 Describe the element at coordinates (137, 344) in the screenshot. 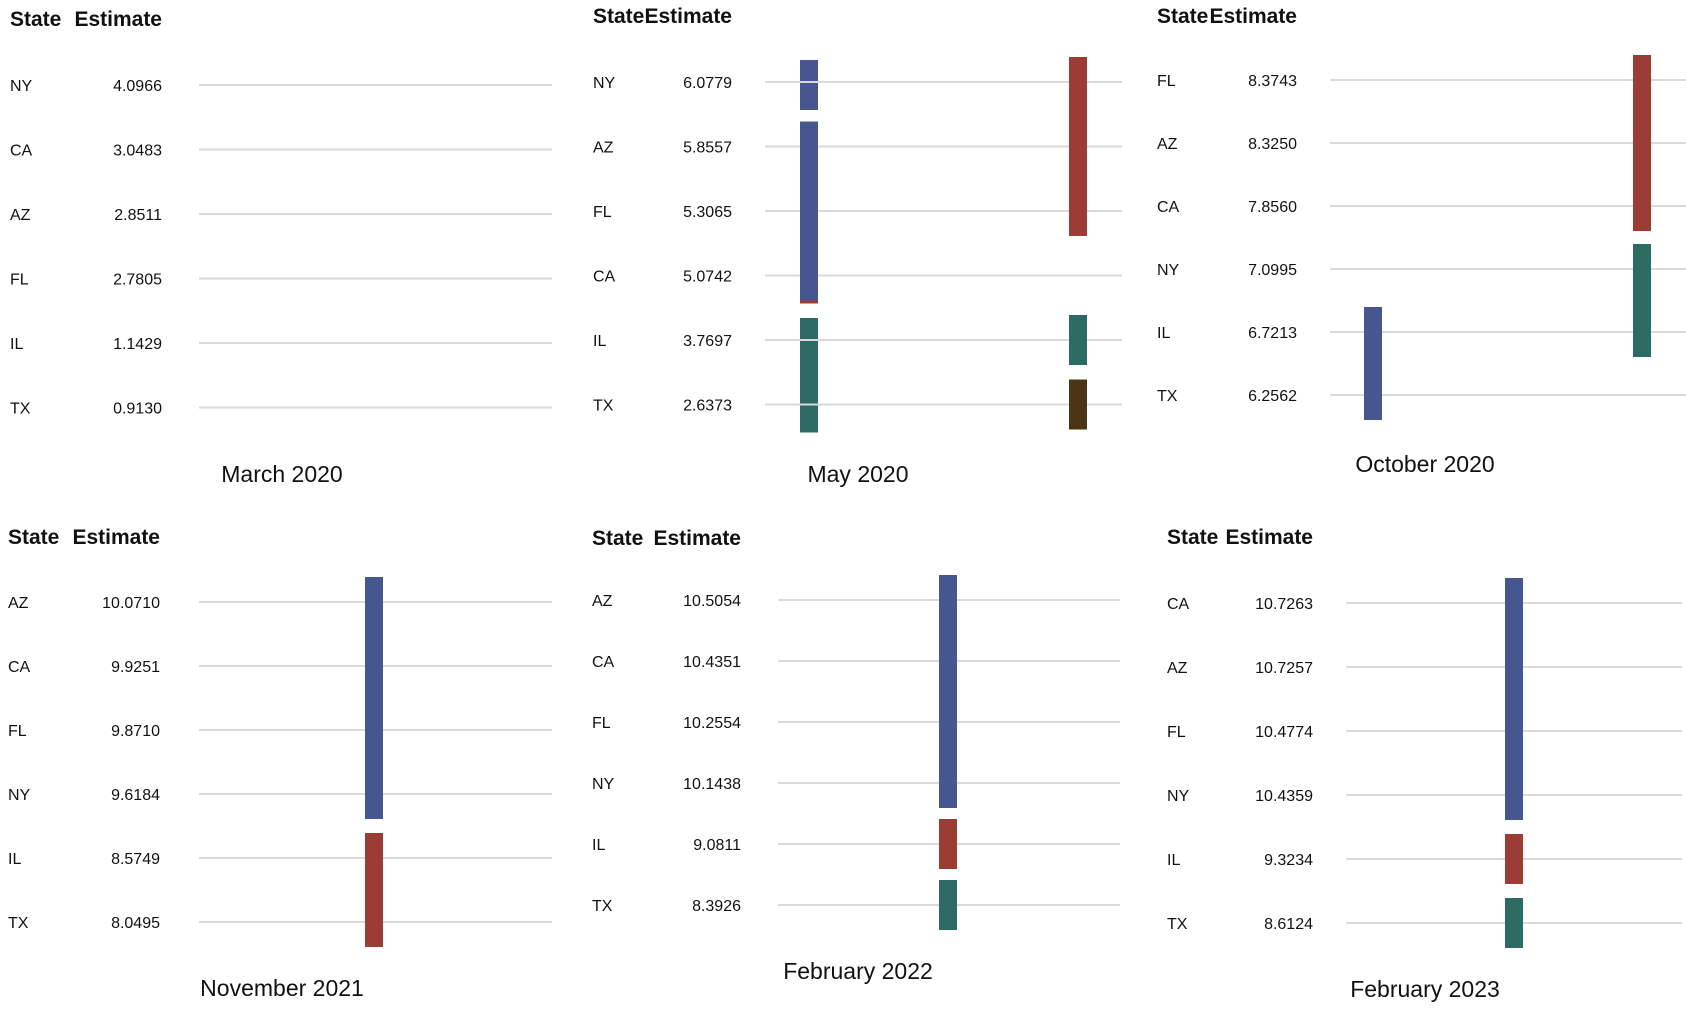

I see `estimate-value: 1.1429` at that location.